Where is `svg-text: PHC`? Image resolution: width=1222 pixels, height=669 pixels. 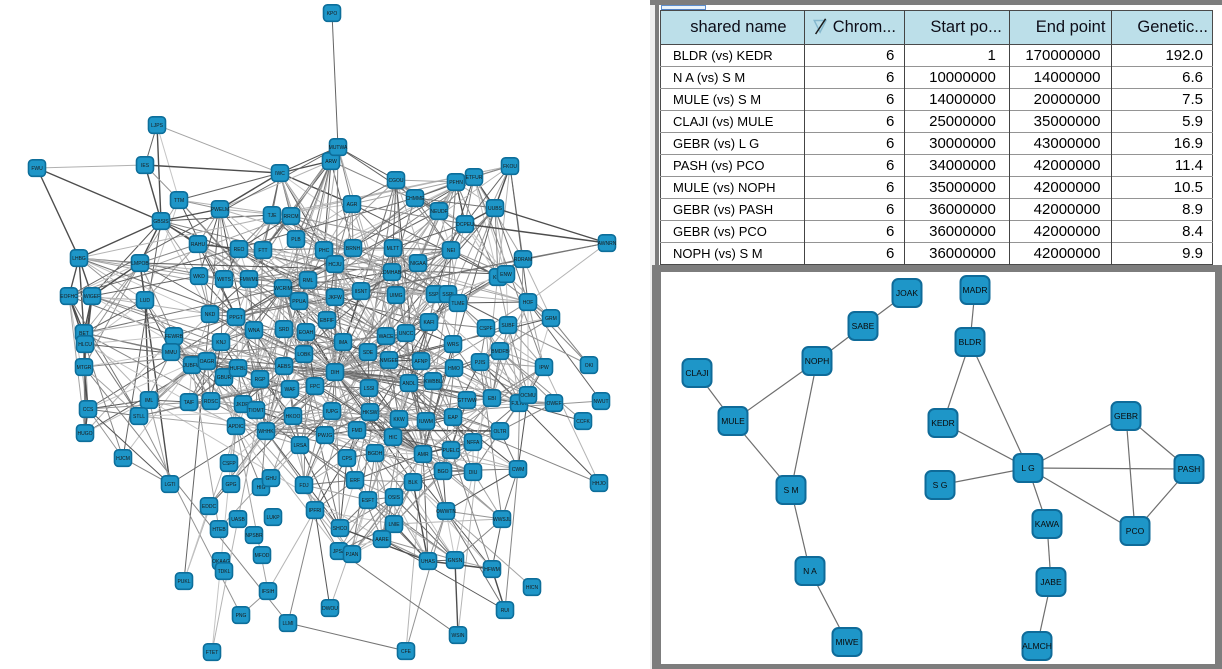
svg-text: PHC is located at coordinates (324, 251).